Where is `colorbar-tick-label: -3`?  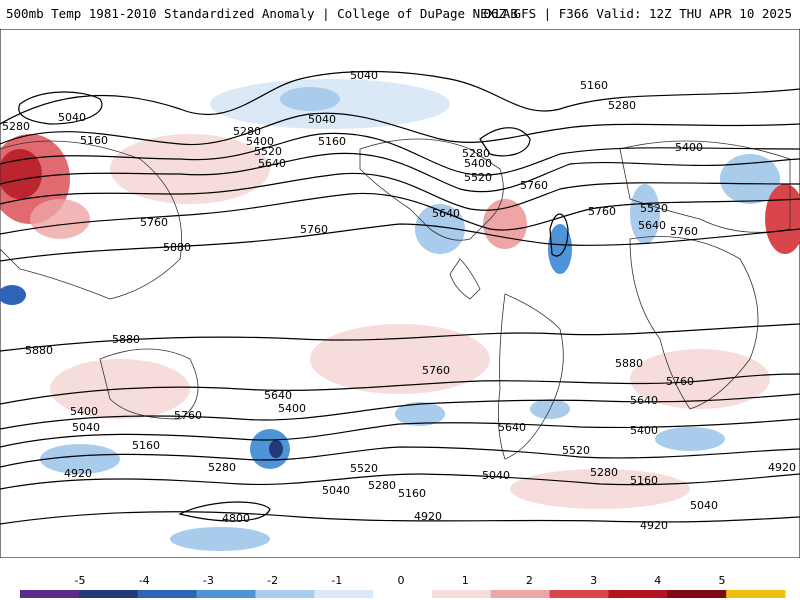
colorbar-tick-label: -3 is located at coordinates (208, 580).